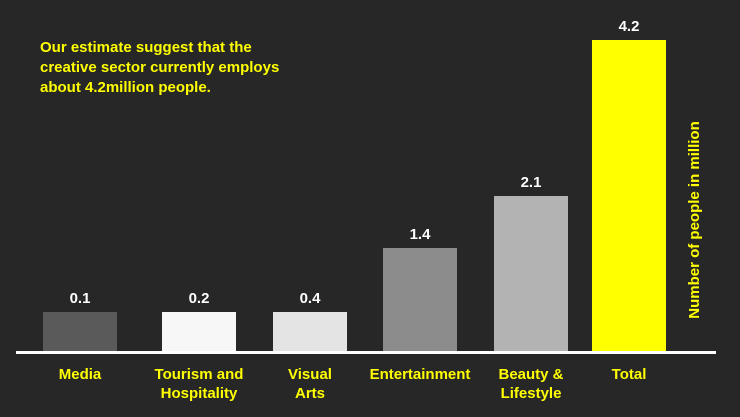 Image resolution: width=740 pixels, height=417 pixels. What do you see at coordinates (199, 384) in the screenshot?
I see `category-label-1: Tourism and Hospitality` at bounding box center [199, 384].